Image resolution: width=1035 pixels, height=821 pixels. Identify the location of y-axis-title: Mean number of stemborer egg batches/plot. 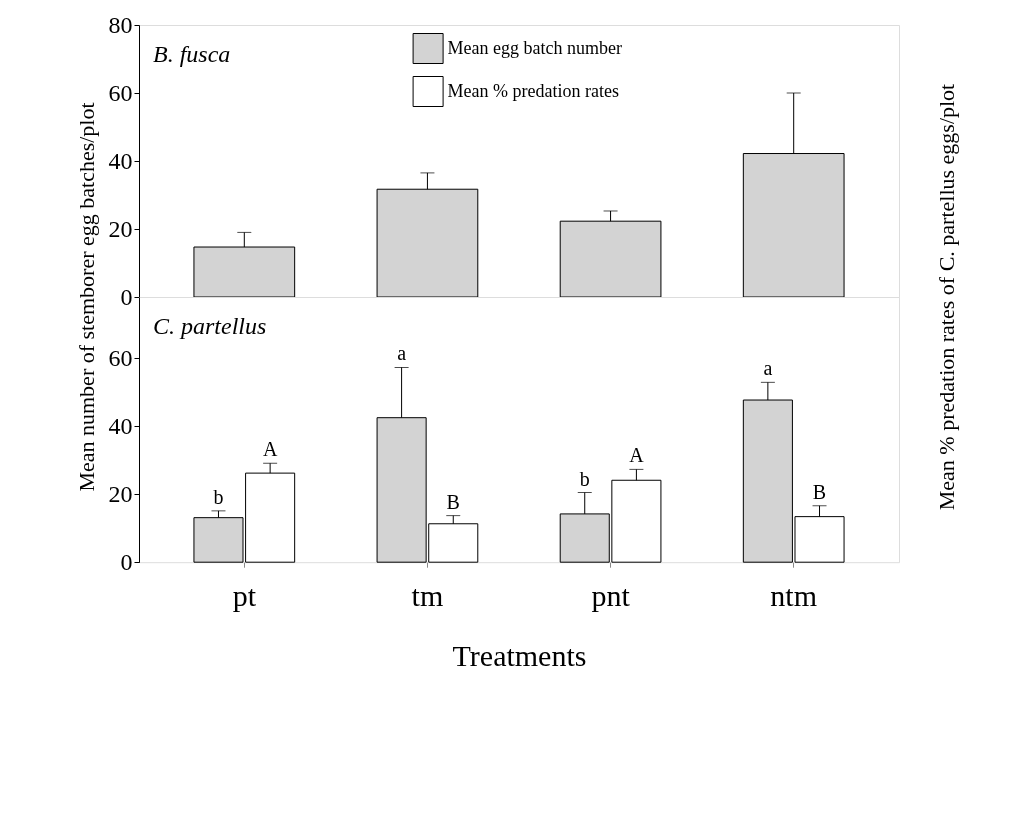
(86, 297).